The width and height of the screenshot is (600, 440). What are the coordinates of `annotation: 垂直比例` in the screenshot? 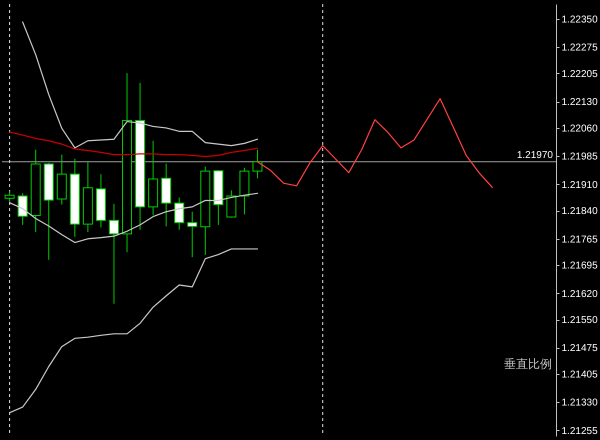 It's located at (528, 364).